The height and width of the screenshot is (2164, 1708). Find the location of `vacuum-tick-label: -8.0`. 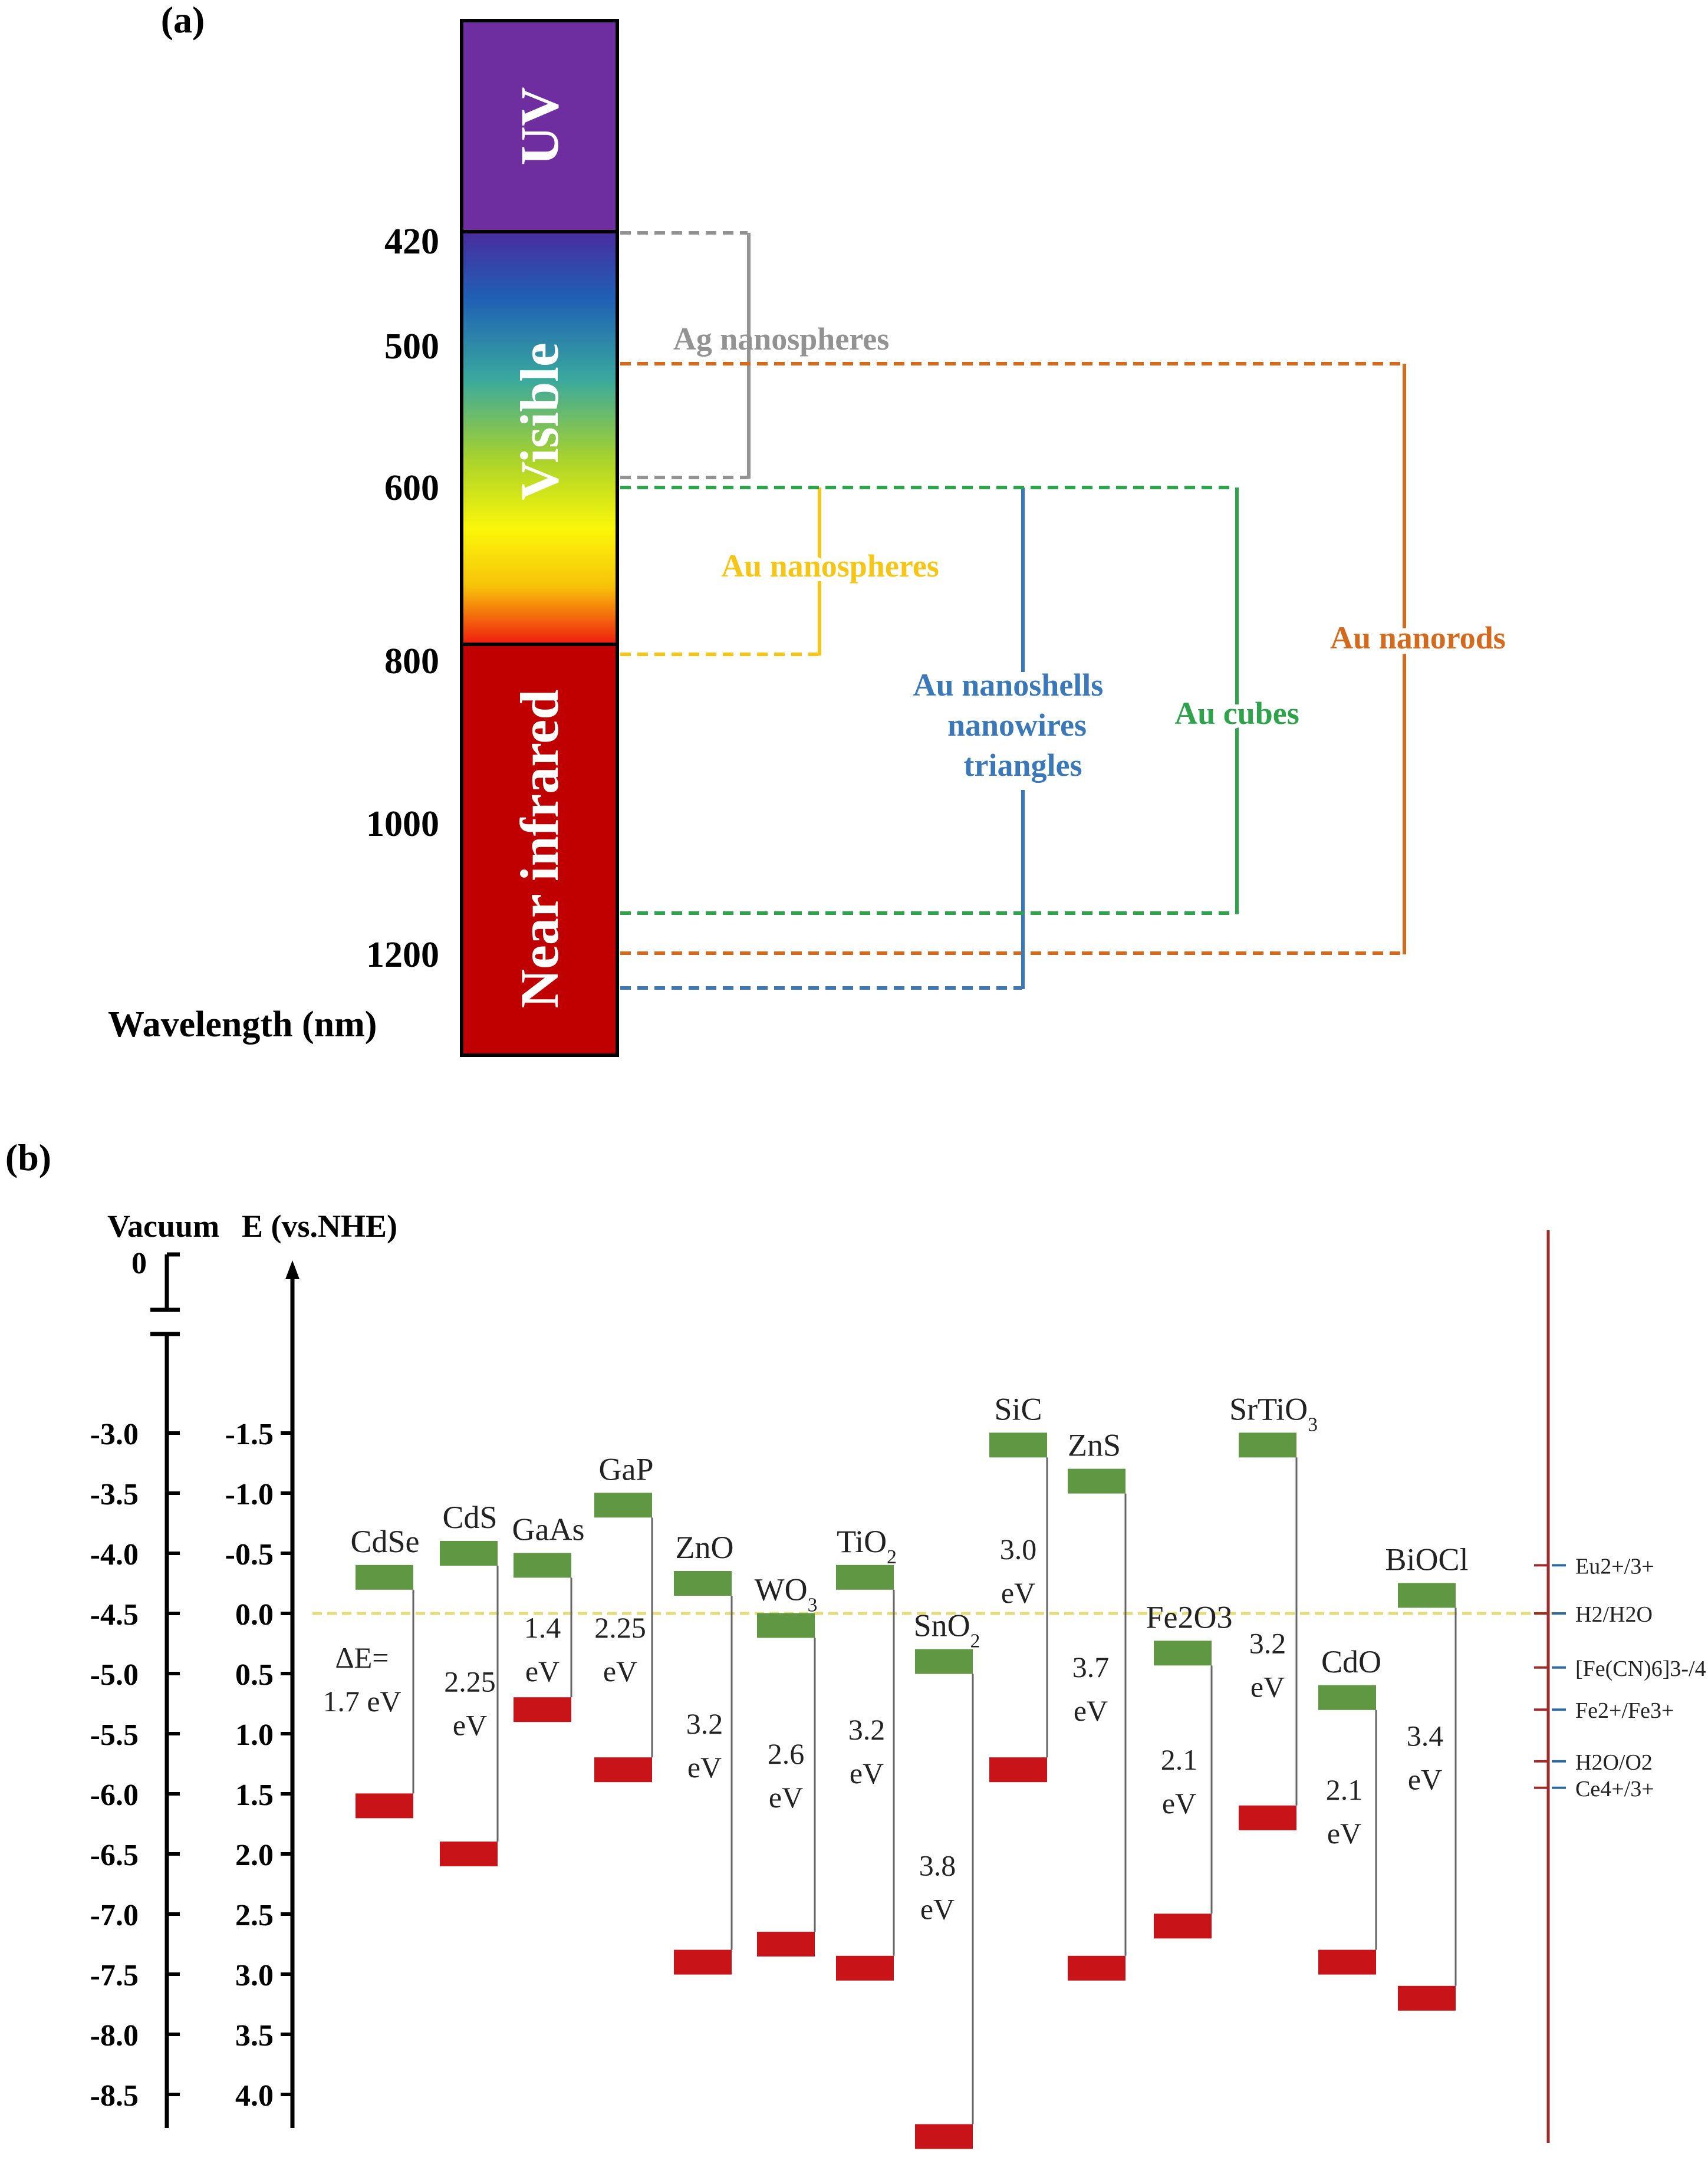

vacuum-tick-label: -8.0 is located at coordinates (114, 2036).